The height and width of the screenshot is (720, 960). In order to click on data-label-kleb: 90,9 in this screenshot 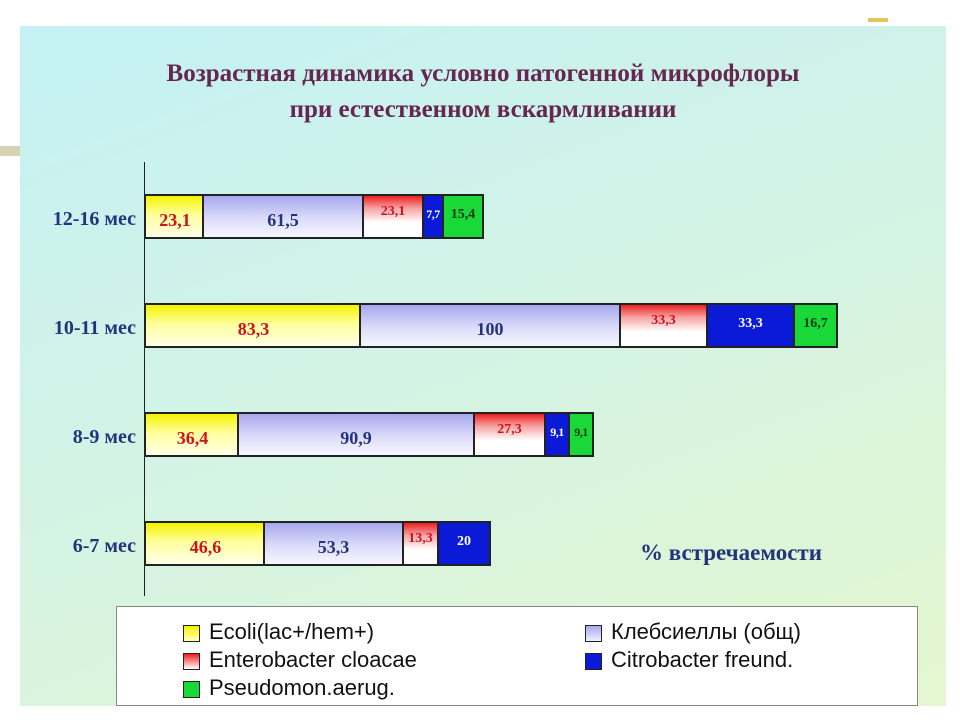, I will do `click(356, 438)`.